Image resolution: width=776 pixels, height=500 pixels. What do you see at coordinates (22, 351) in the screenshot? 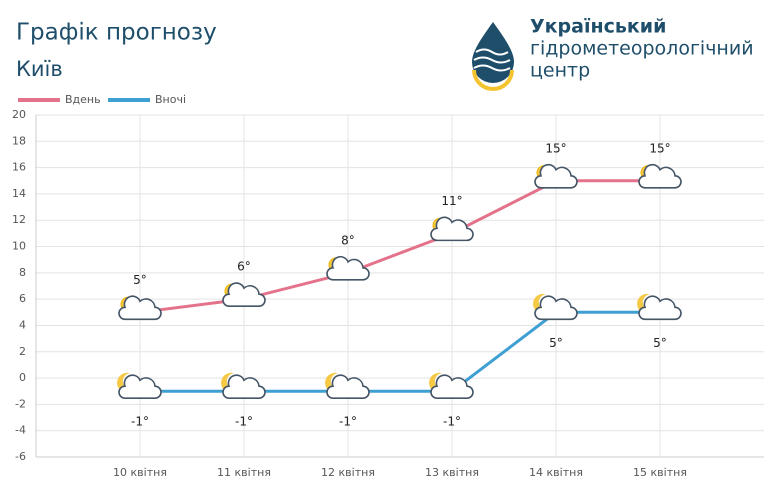
I see `y-tick-label: 2` at bounding box center [22, 351].